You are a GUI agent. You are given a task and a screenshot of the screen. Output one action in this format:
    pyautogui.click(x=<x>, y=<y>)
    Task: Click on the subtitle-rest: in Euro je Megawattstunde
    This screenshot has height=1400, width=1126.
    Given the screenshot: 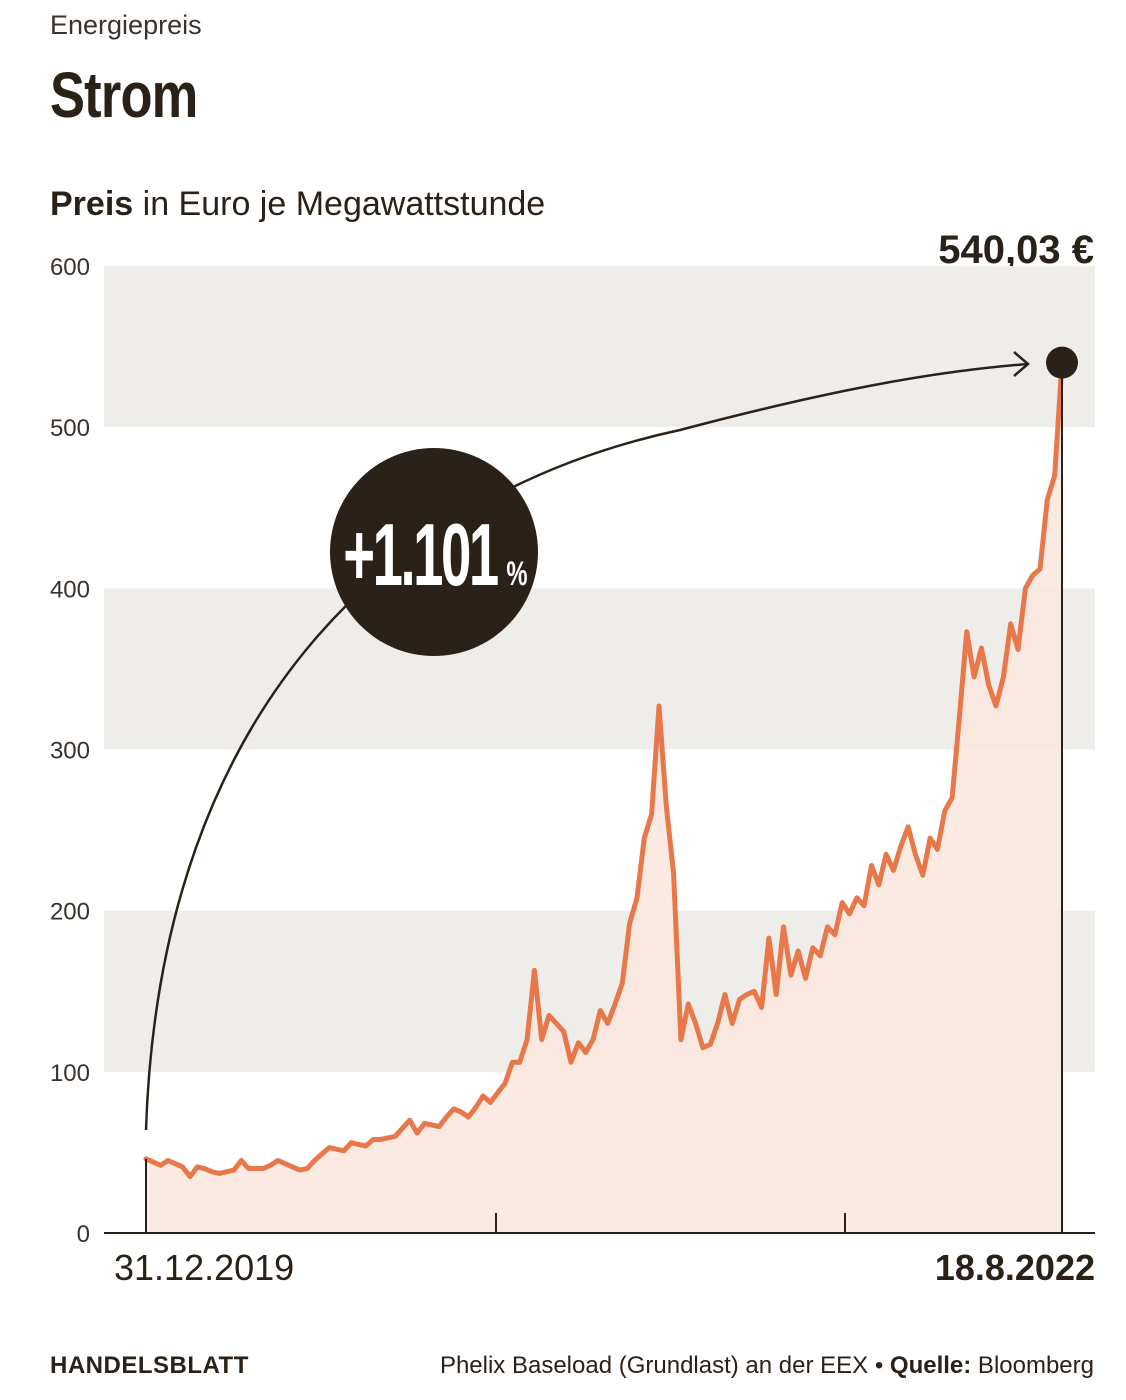 What is the action you would take?
    pyautogui.click(x=339, y=204)
    